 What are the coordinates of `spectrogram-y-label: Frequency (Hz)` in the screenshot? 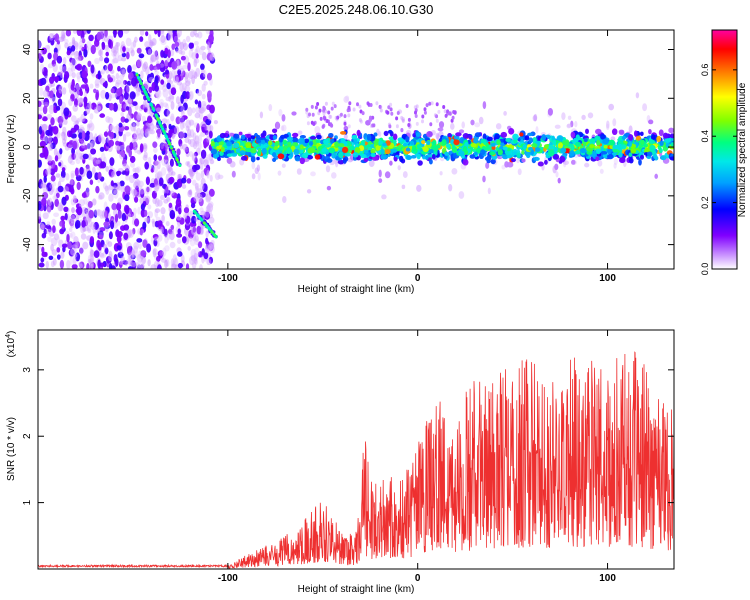 It's located at (11, 149).